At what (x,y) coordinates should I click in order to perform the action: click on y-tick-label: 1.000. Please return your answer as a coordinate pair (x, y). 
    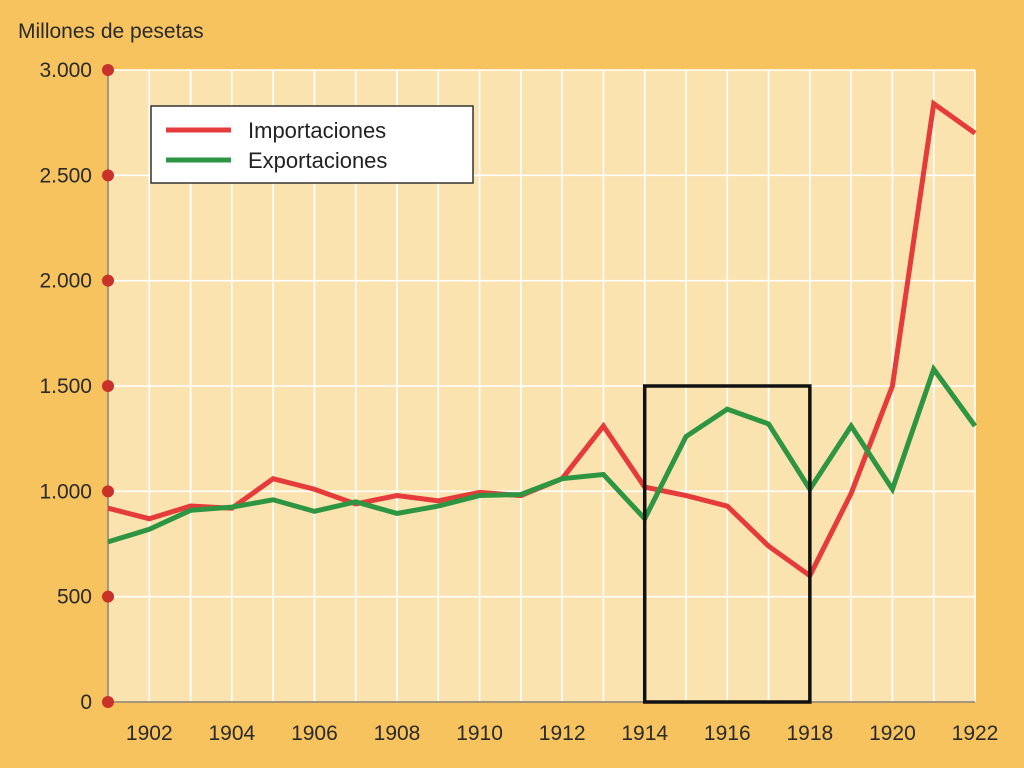
    Looking at the image, I should click on (65, 491).